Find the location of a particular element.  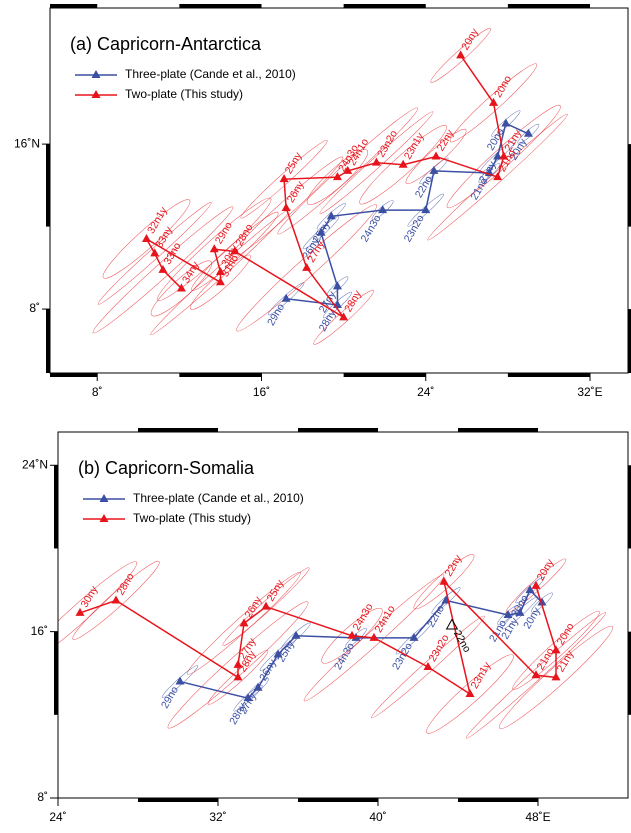

point-label: 23n1y is located at coordinates (414, 145).